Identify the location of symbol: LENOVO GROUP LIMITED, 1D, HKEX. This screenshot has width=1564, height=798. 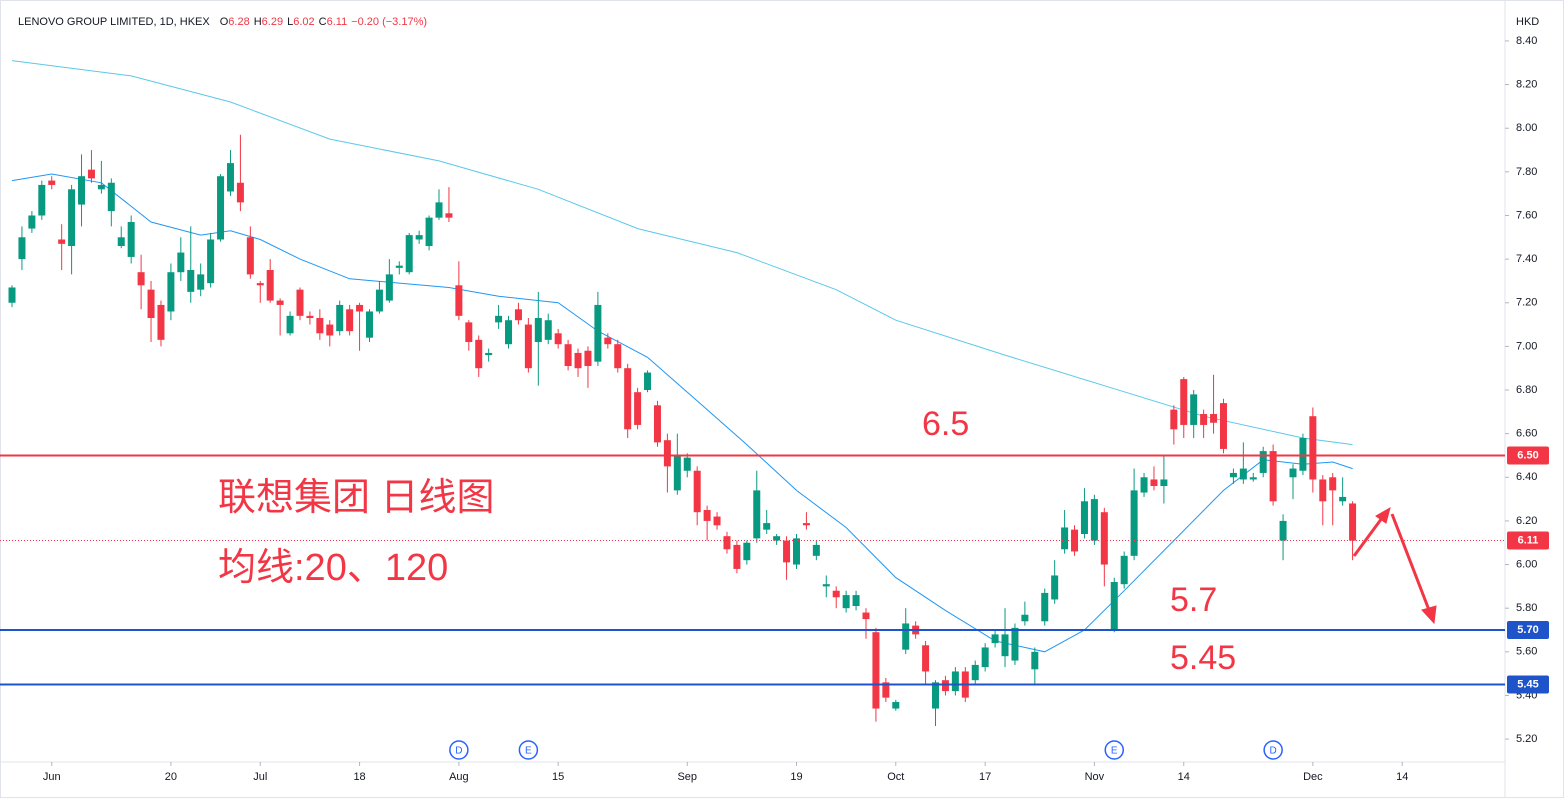
(114, 22).